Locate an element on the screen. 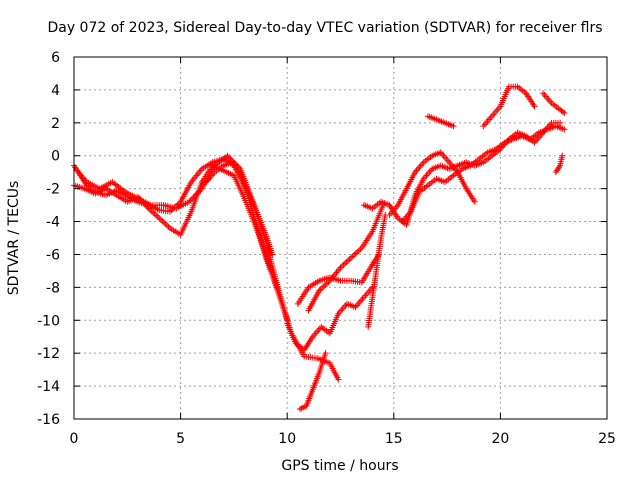  y-tick-label: -8 is located at coordinates (53, 288).